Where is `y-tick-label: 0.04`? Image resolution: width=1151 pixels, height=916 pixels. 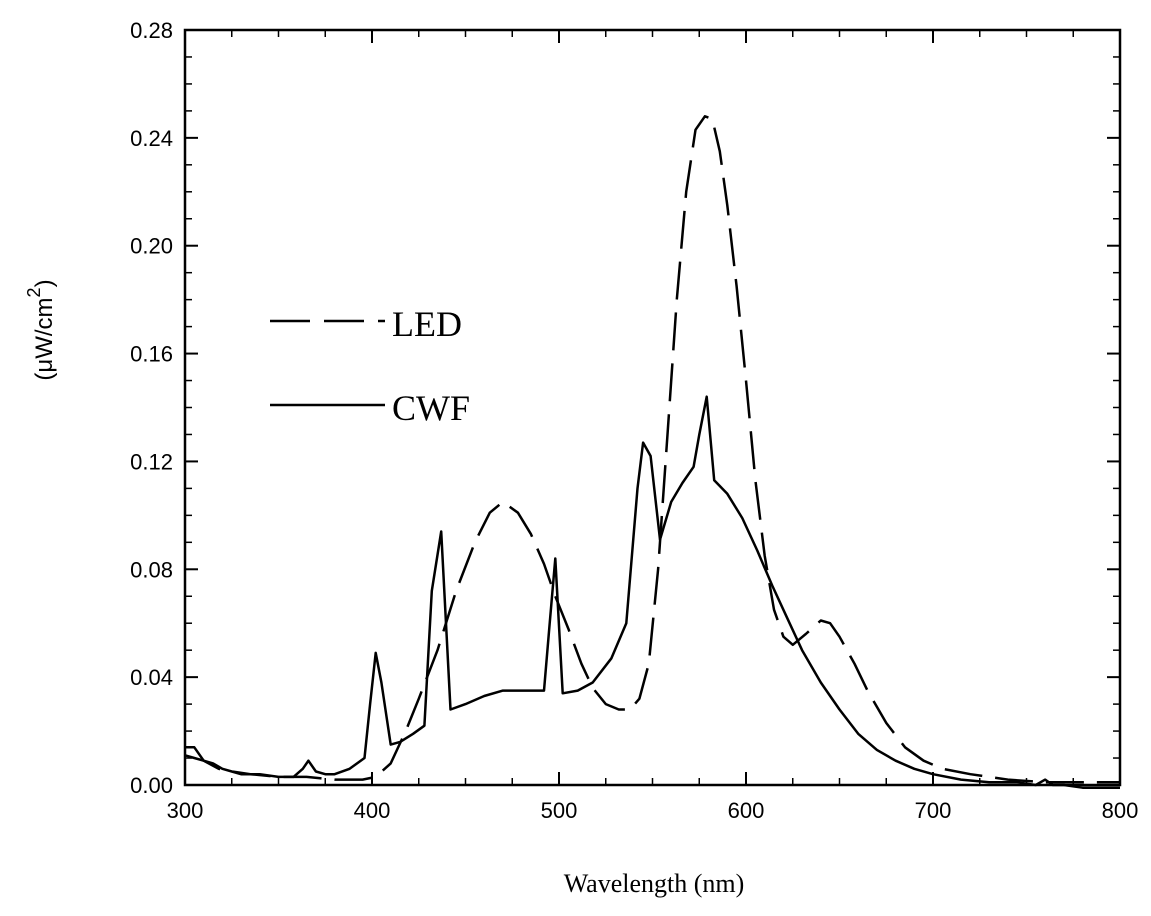
y-tick-label: 0.04 is located at coordinates (151, 677).